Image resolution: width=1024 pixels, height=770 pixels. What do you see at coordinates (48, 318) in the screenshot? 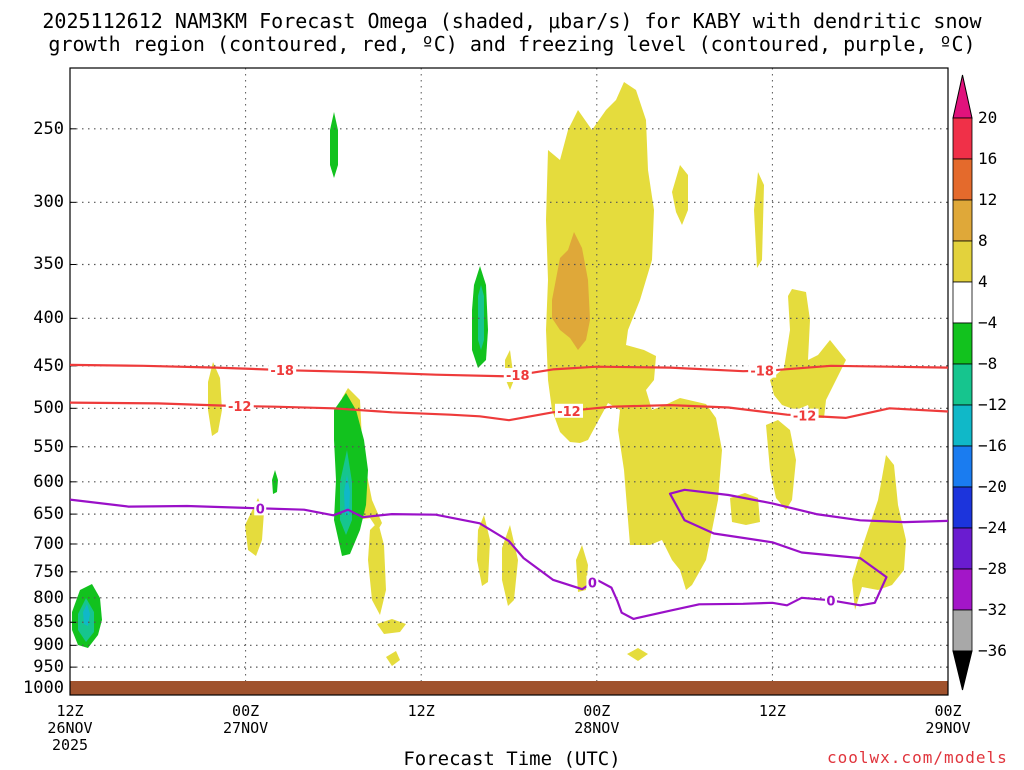
I see `y-tick-label-400: 400` at bounding box center [48, 318].